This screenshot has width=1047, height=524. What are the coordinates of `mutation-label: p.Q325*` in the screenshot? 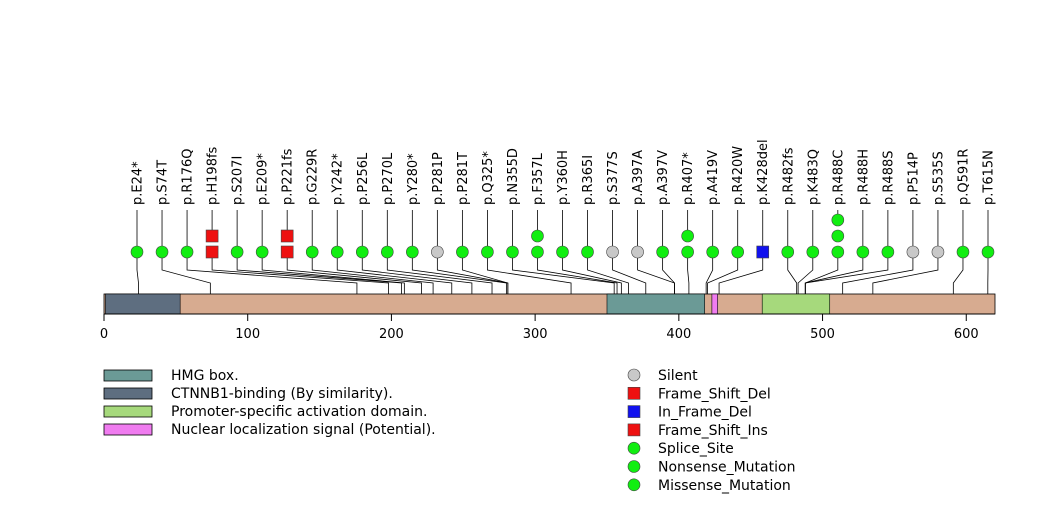 It's located at (488, 178).